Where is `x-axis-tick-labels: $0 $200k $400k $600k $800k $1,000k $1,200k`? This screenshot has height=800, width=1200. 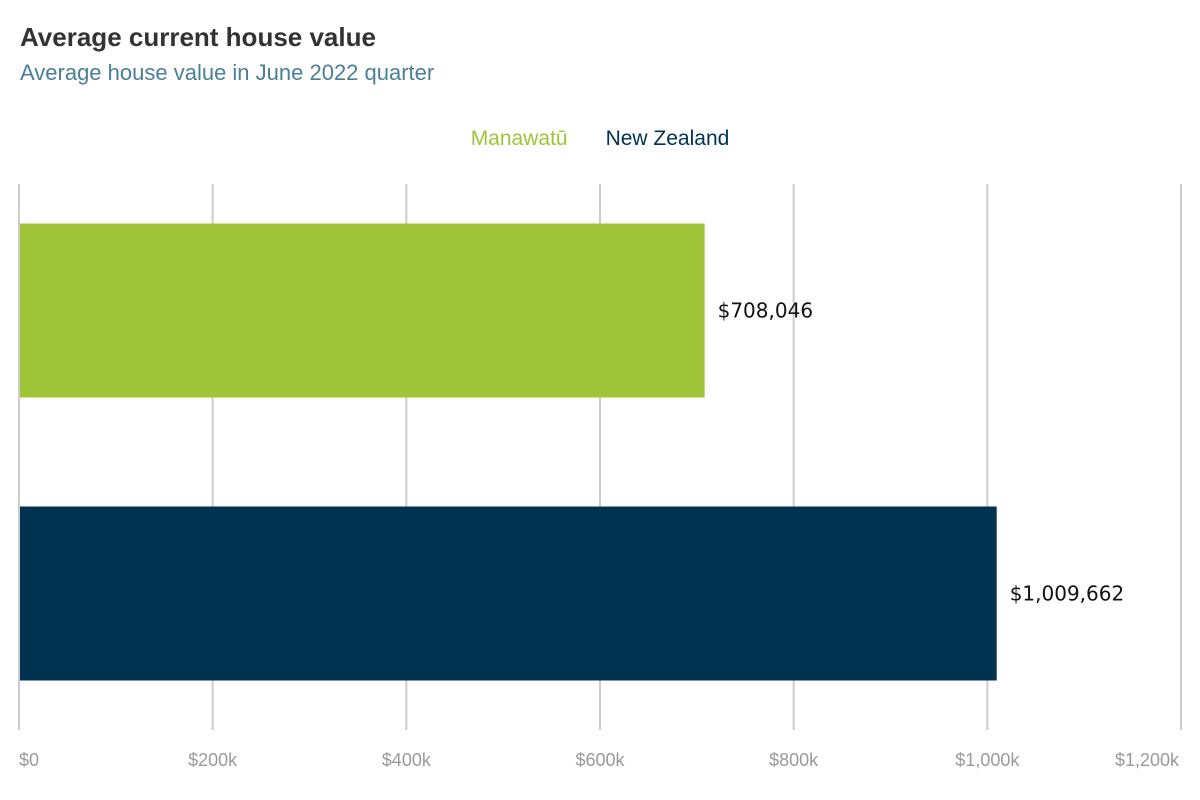
x-axis-tick-labels: $0 $200k $400k $600k $800k $1,000k $1,200k is located at coordinates (599, 760).